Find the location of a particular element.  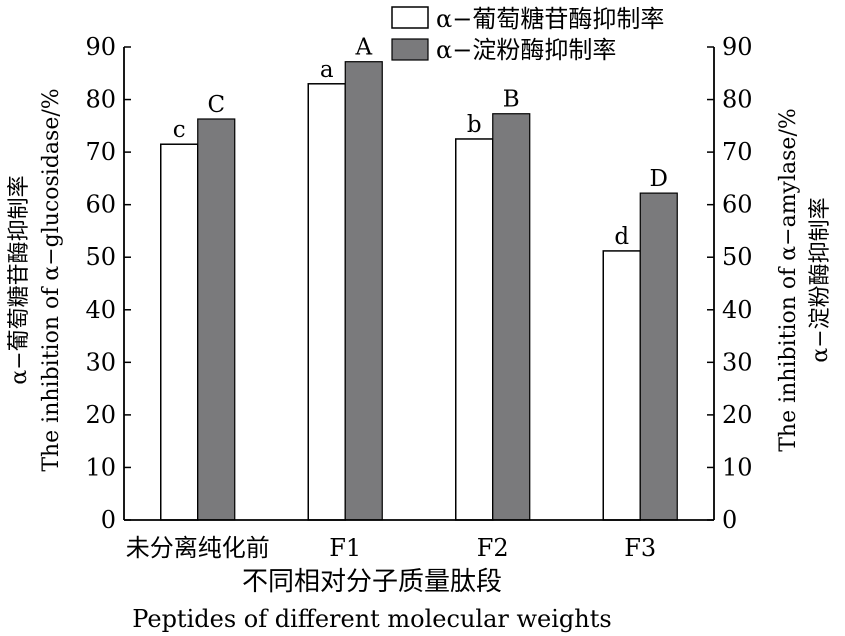

right-y-tick-label-4: 40 is located at coordinates (737, 310).